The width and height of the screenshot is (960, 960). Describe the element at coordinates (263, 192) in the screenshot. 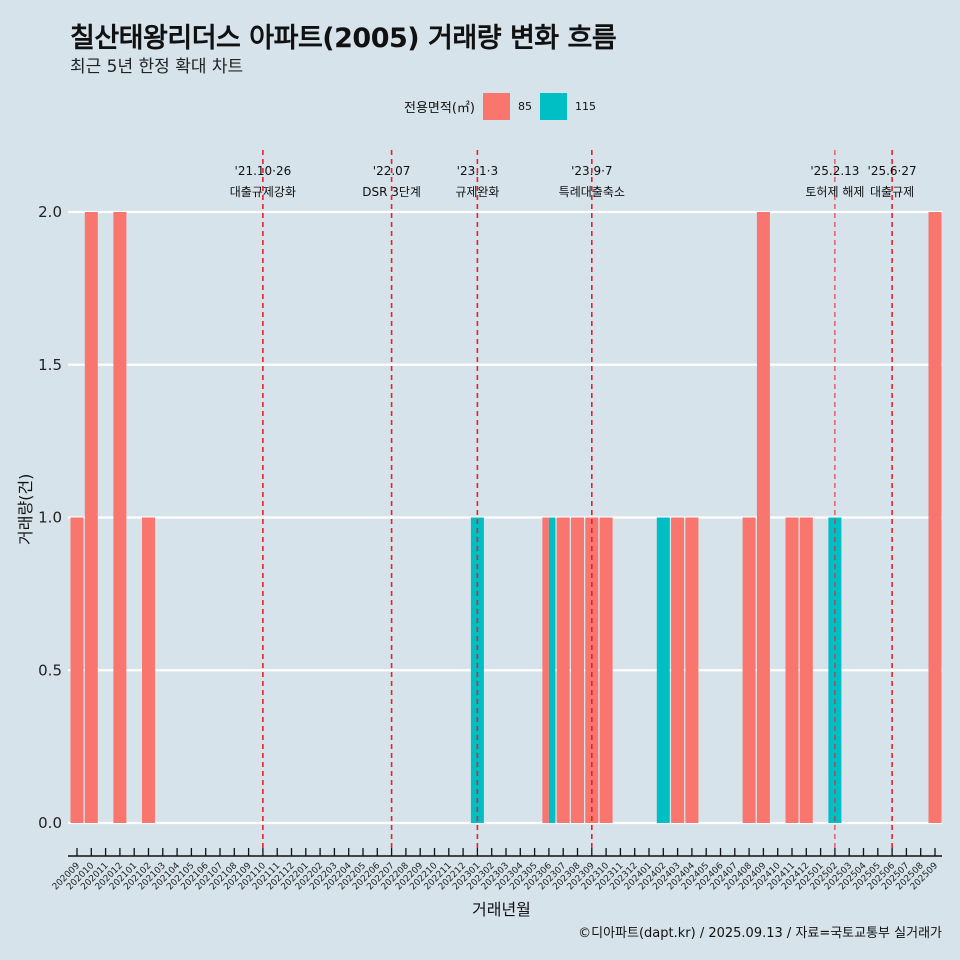

I see `event-label: 대출규제강화` at that location.